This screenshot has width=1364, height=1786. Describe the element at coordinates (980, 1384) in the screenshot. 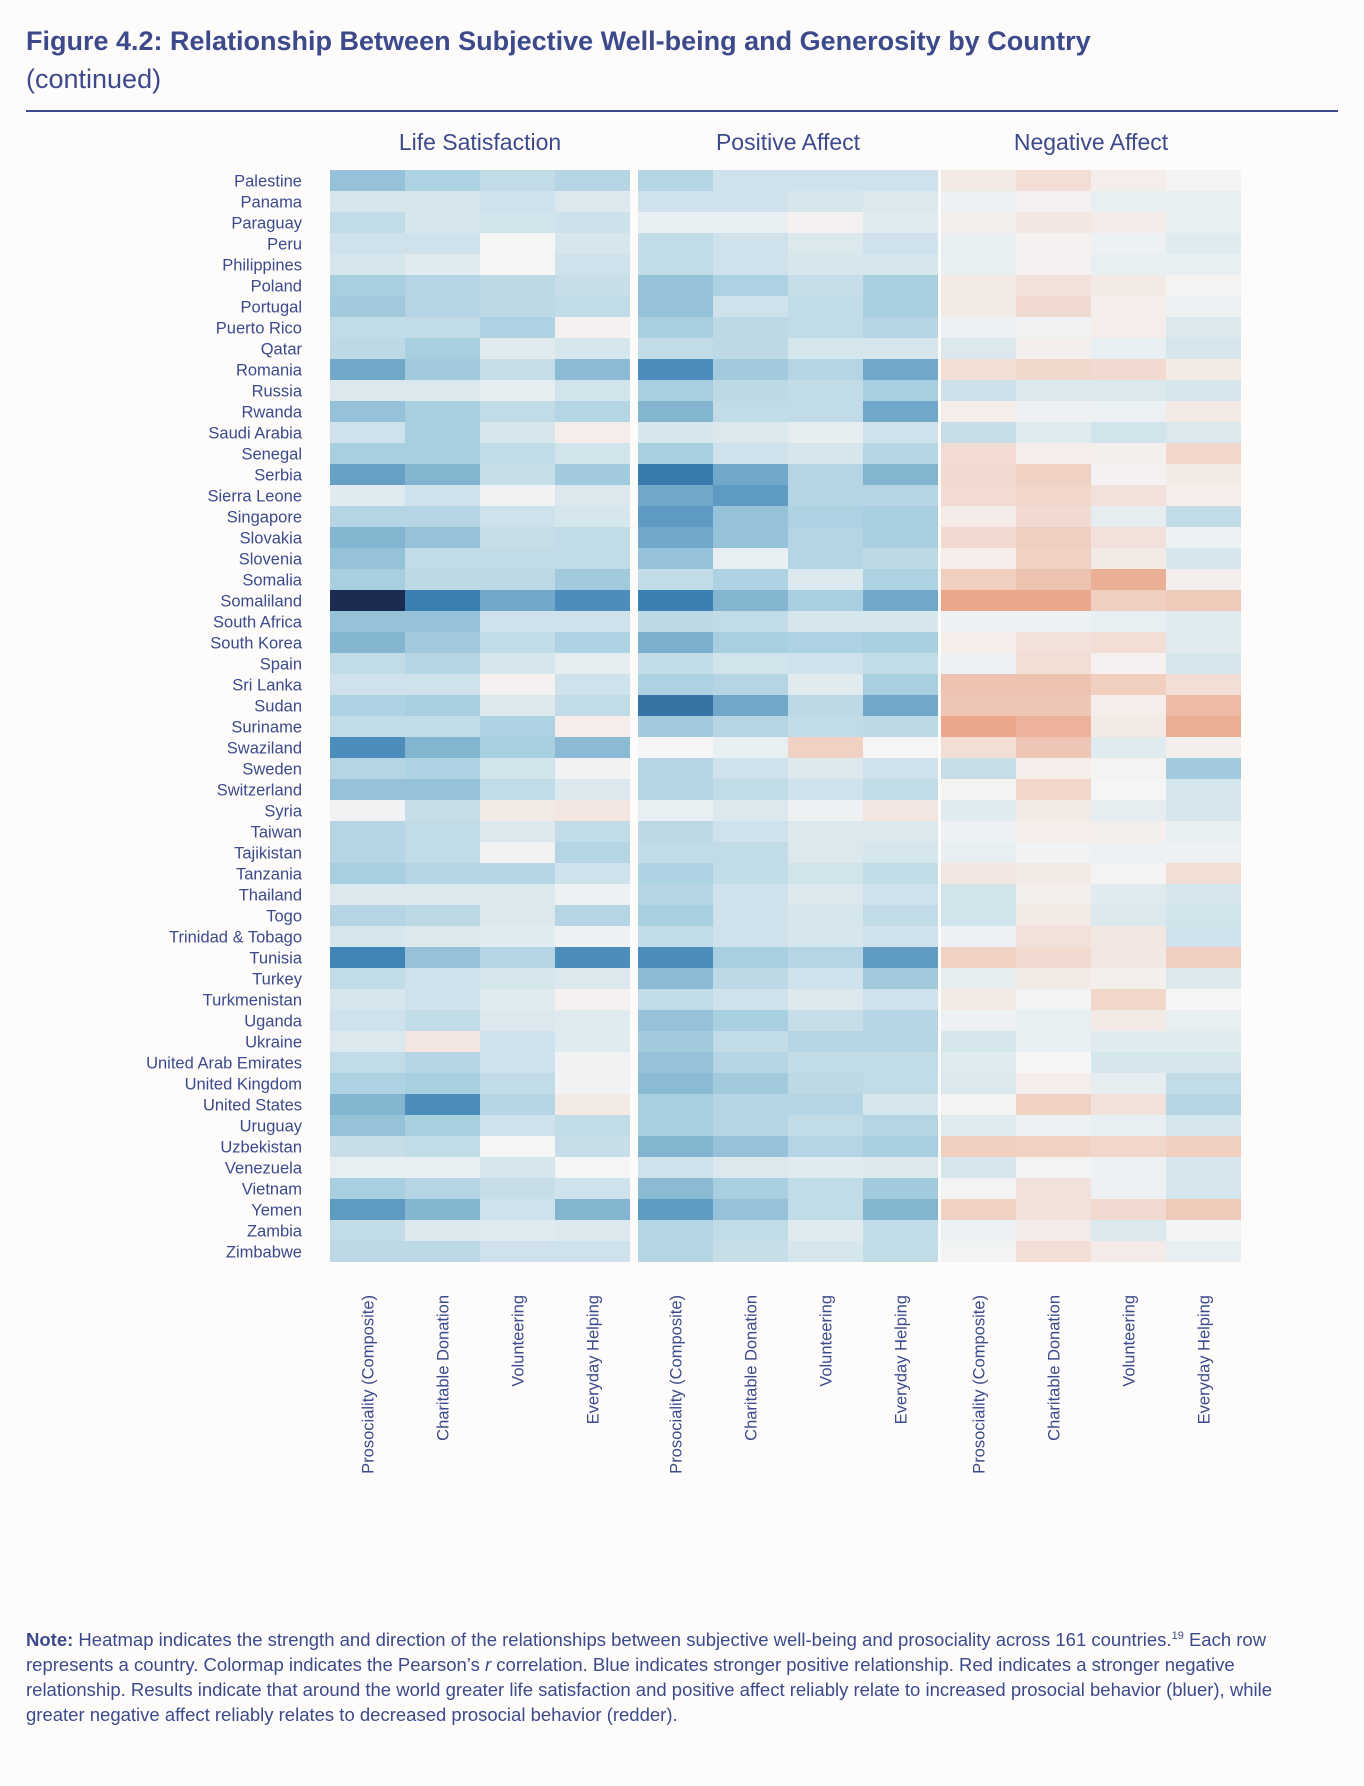

I see `column-label-prosociality-composite: Prosociality (Composite)` at that location.